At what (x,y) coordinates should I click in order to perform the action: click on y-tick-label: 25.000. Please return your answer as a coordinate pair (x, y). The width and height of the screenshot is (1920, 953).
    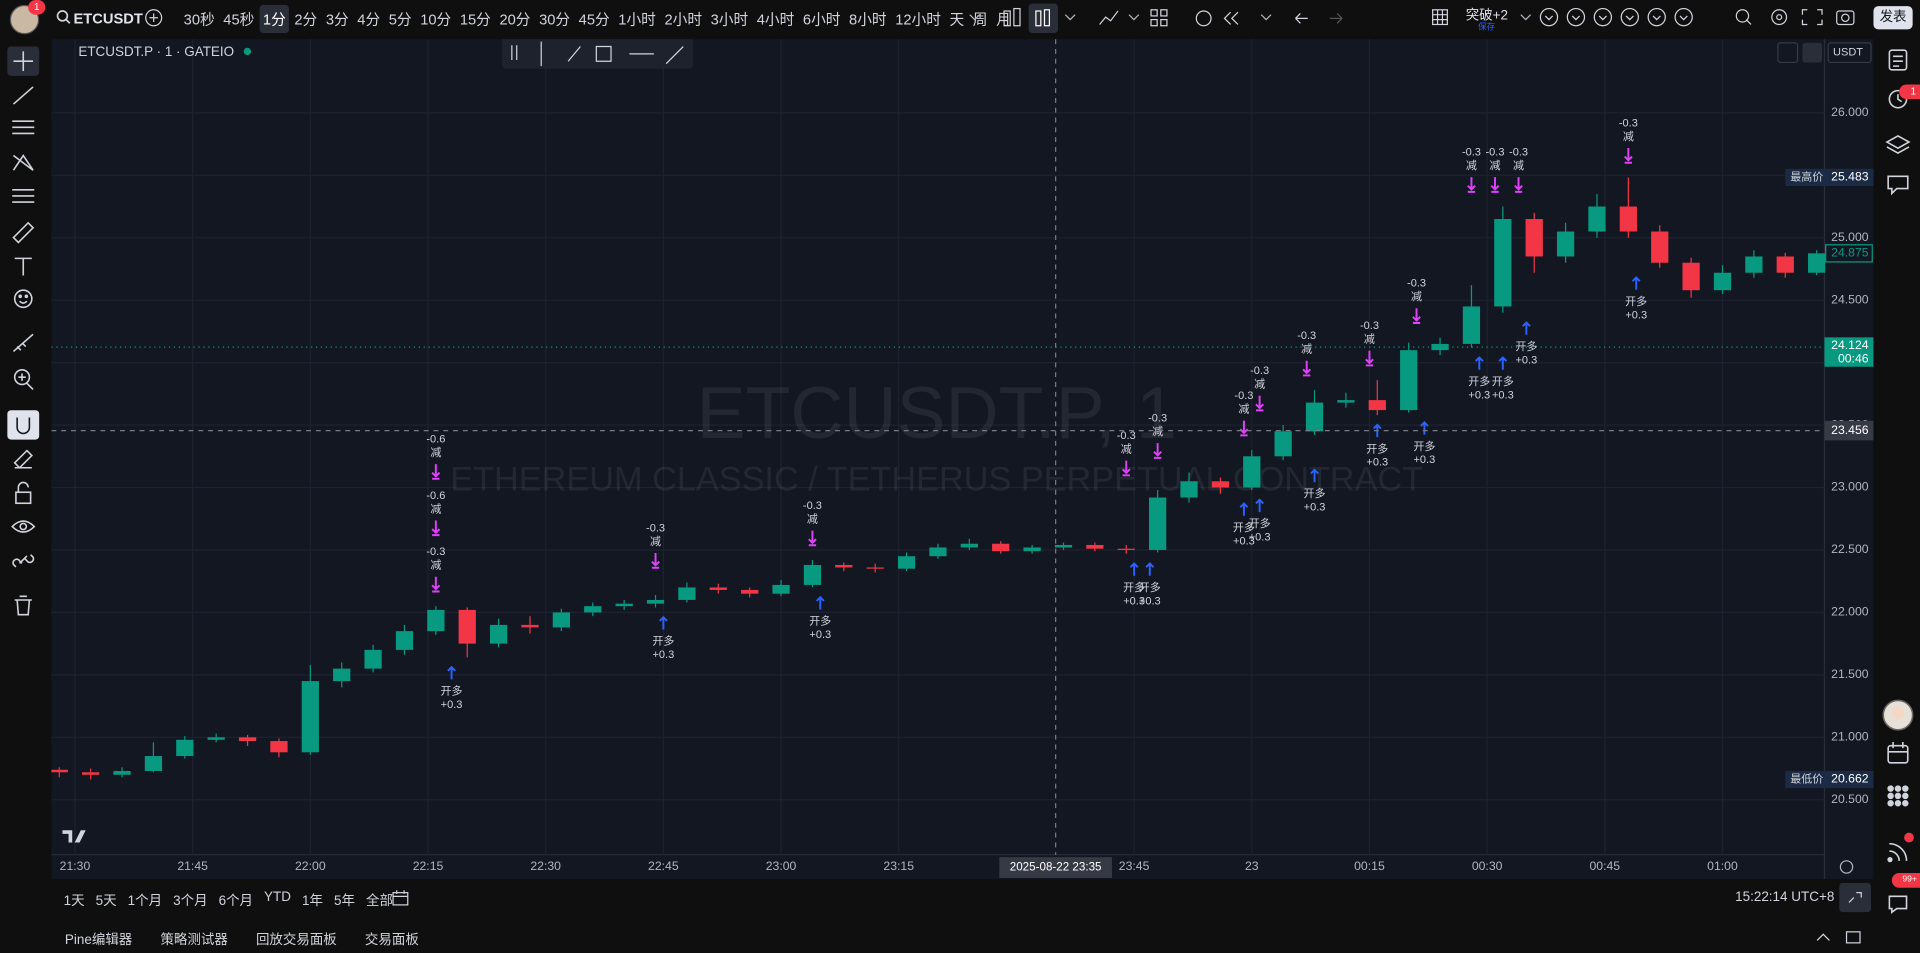
    Looking at the image, I should click on (1850, 237).